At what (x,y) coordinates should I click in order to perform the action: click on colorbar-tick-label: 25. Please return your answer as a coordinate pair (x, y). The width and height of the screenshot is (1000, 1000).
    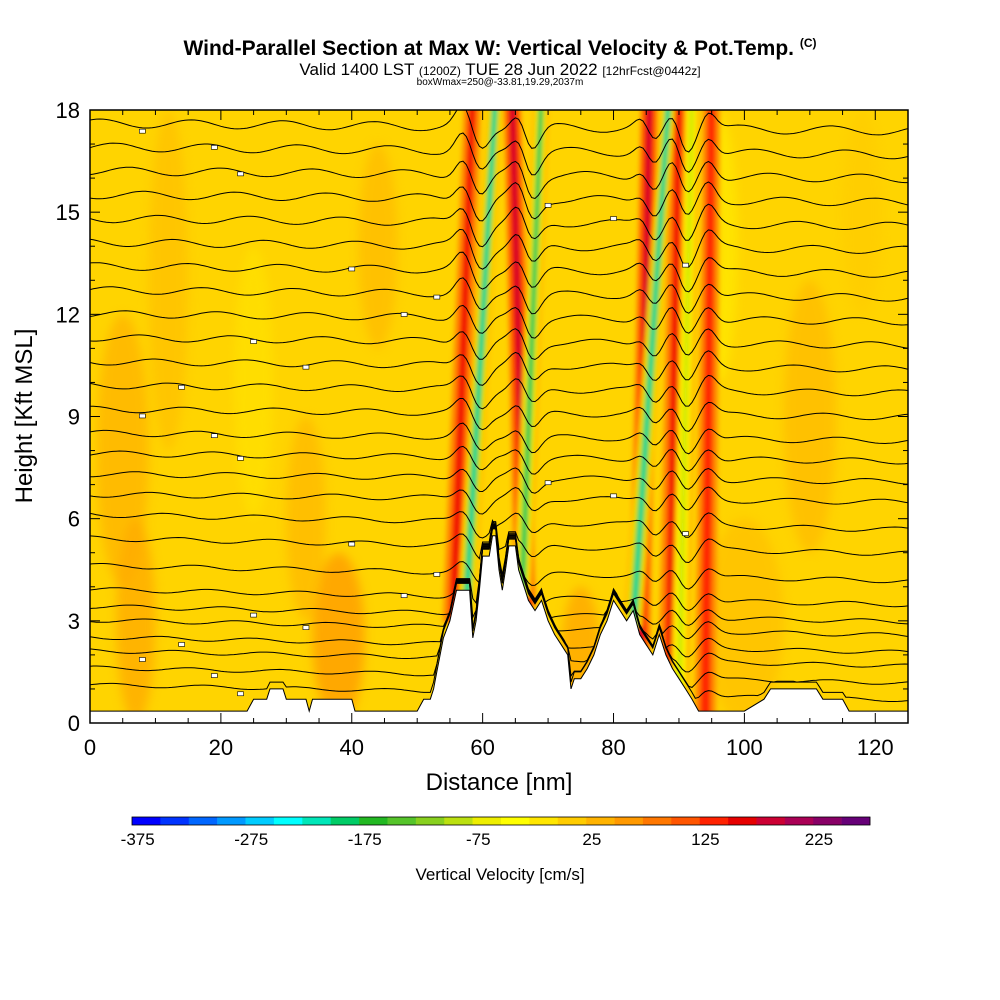
    Looking at the image, I should click on (591, 839).